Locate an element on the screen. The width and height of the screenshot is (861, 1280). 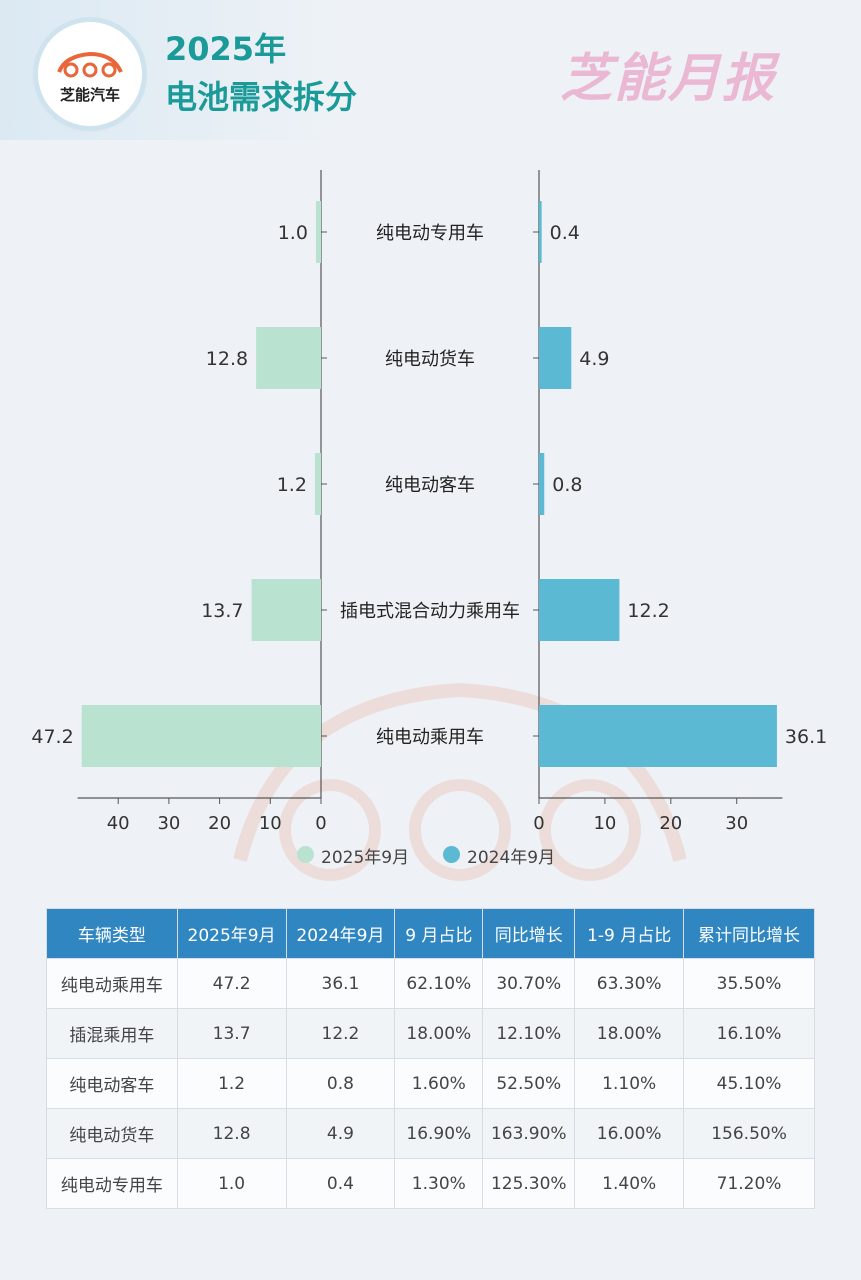
table-cell: 1.30% is located at coordinates (439, 1183).